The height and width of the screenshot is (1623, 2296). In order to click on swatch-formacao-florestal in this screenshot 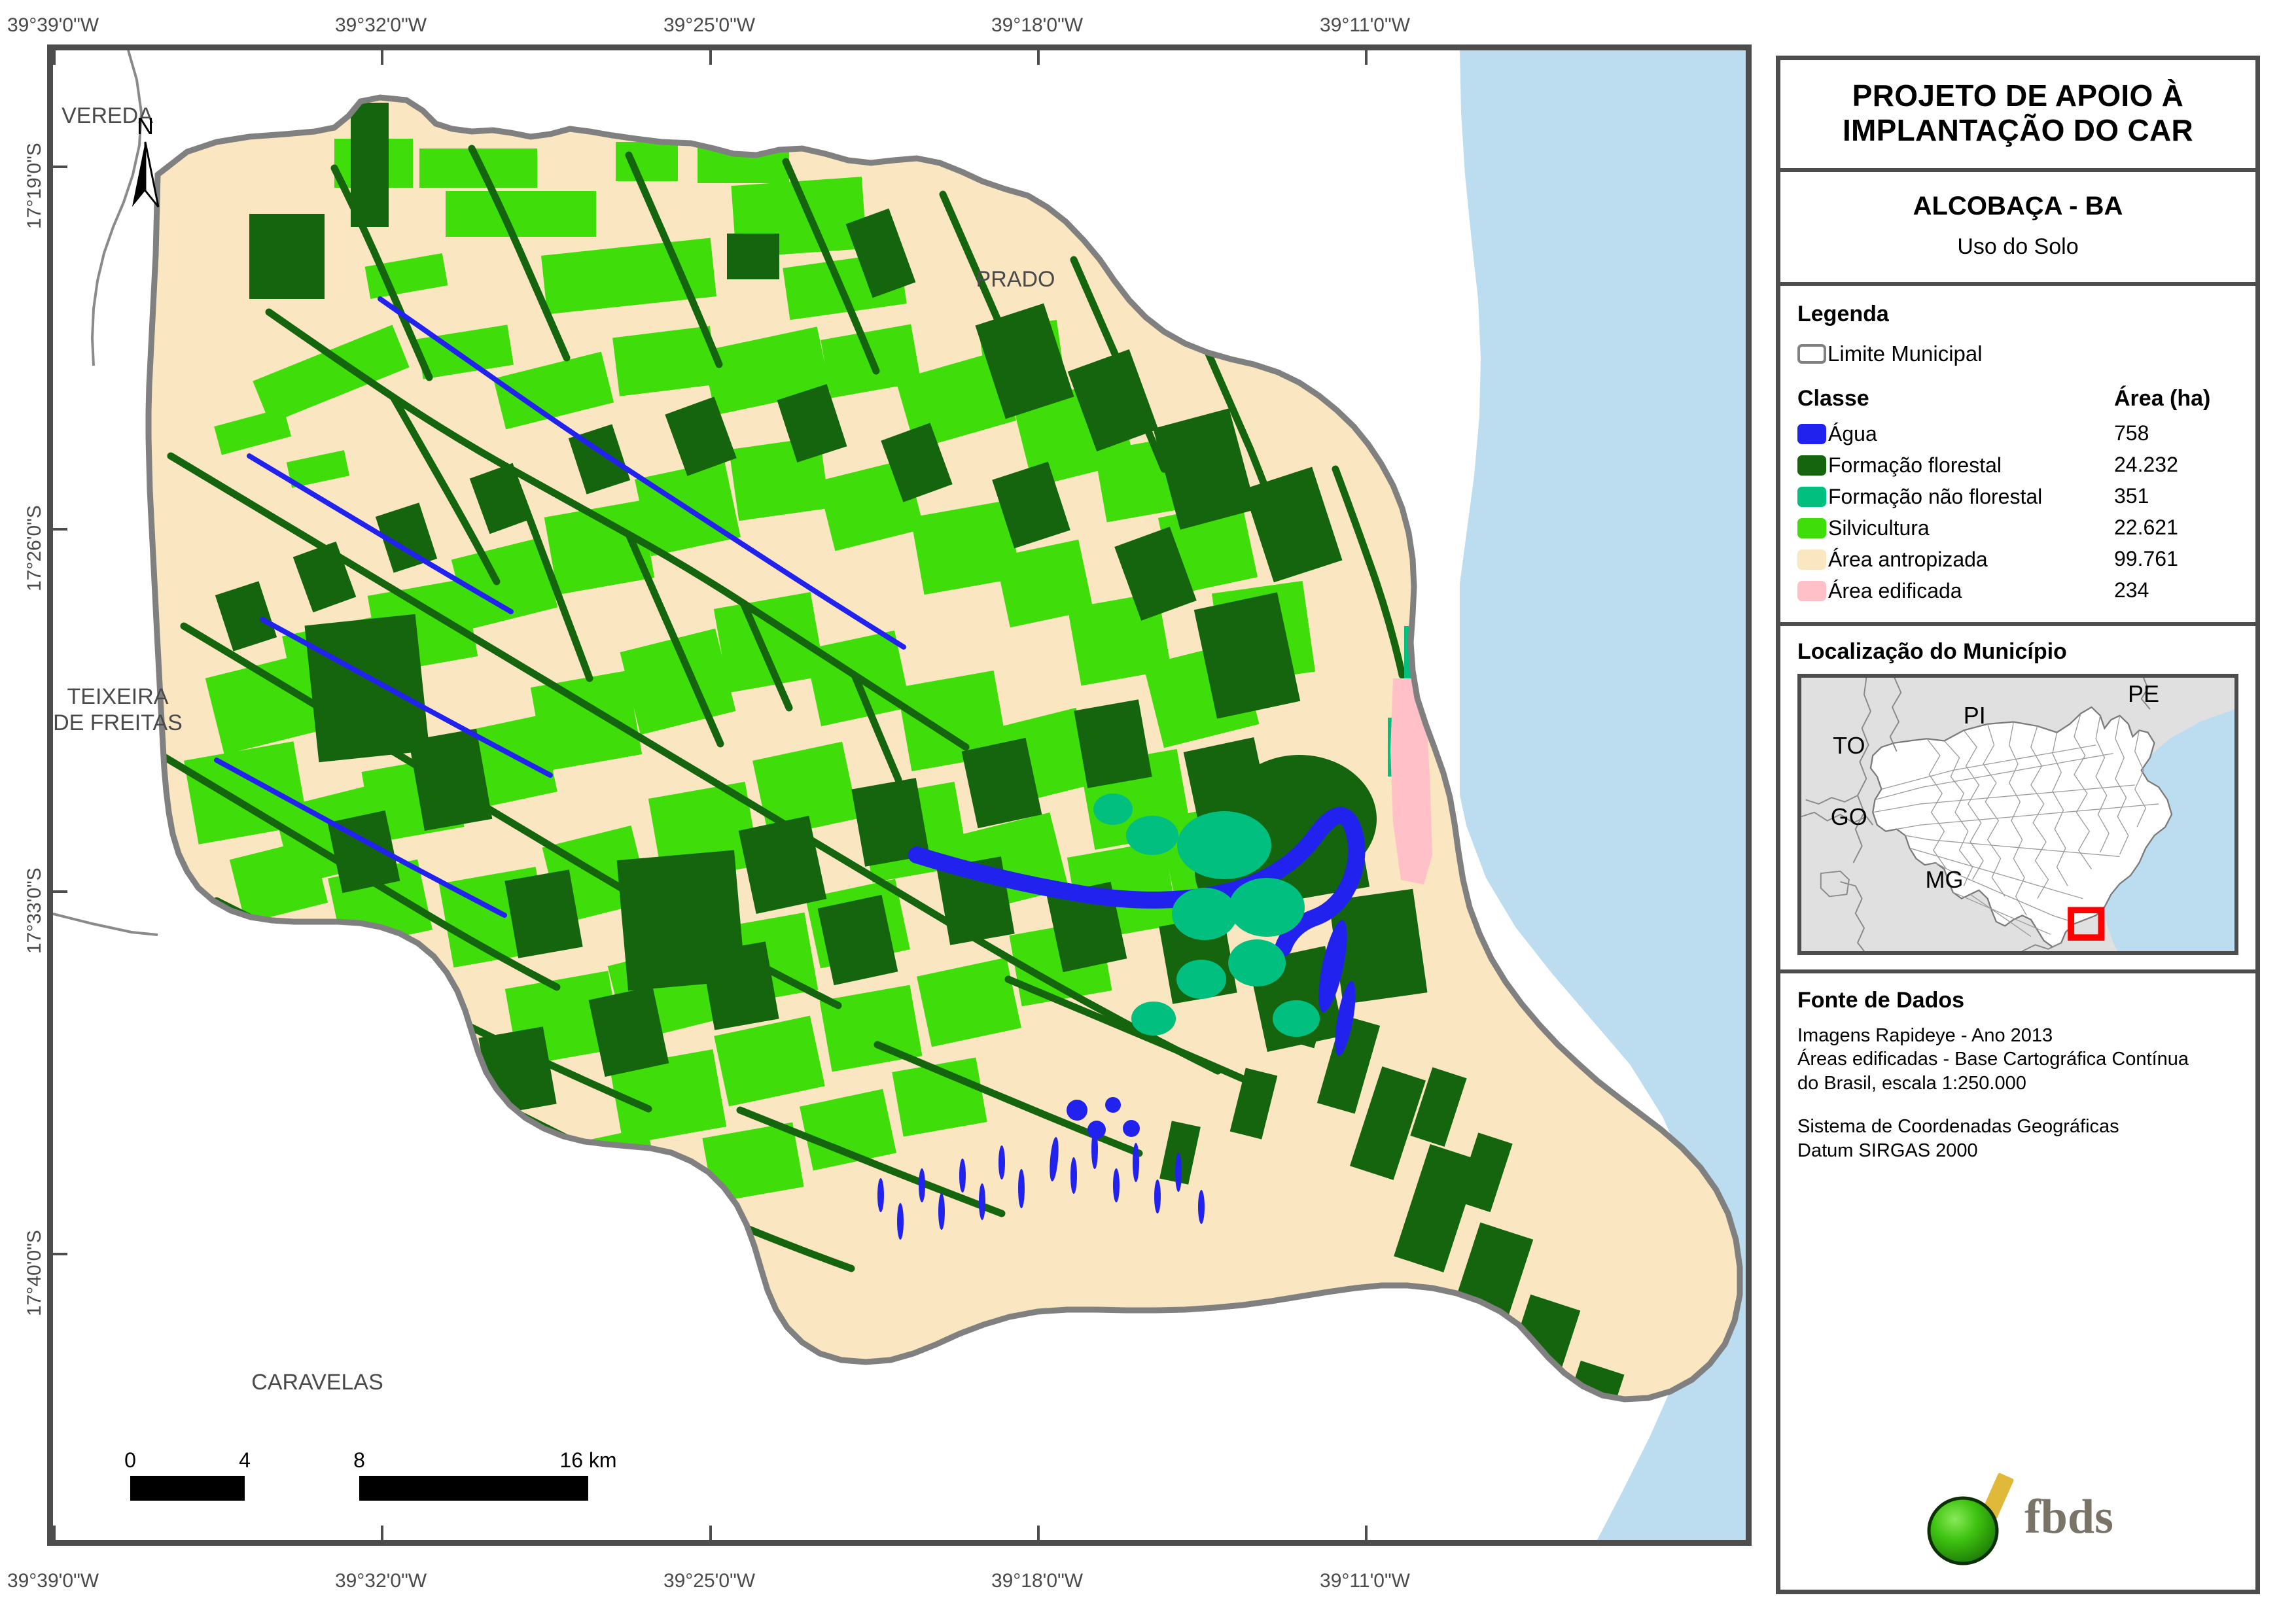, I will do `click(1812, 465)`.